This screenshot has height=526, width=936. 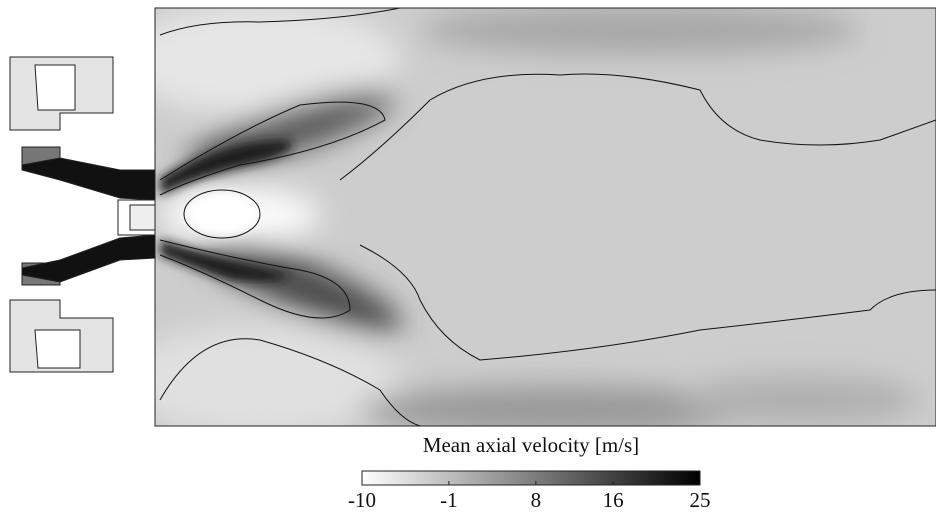 I want to click on colorbar-tick-label: 25, so click(x=700, y=500).